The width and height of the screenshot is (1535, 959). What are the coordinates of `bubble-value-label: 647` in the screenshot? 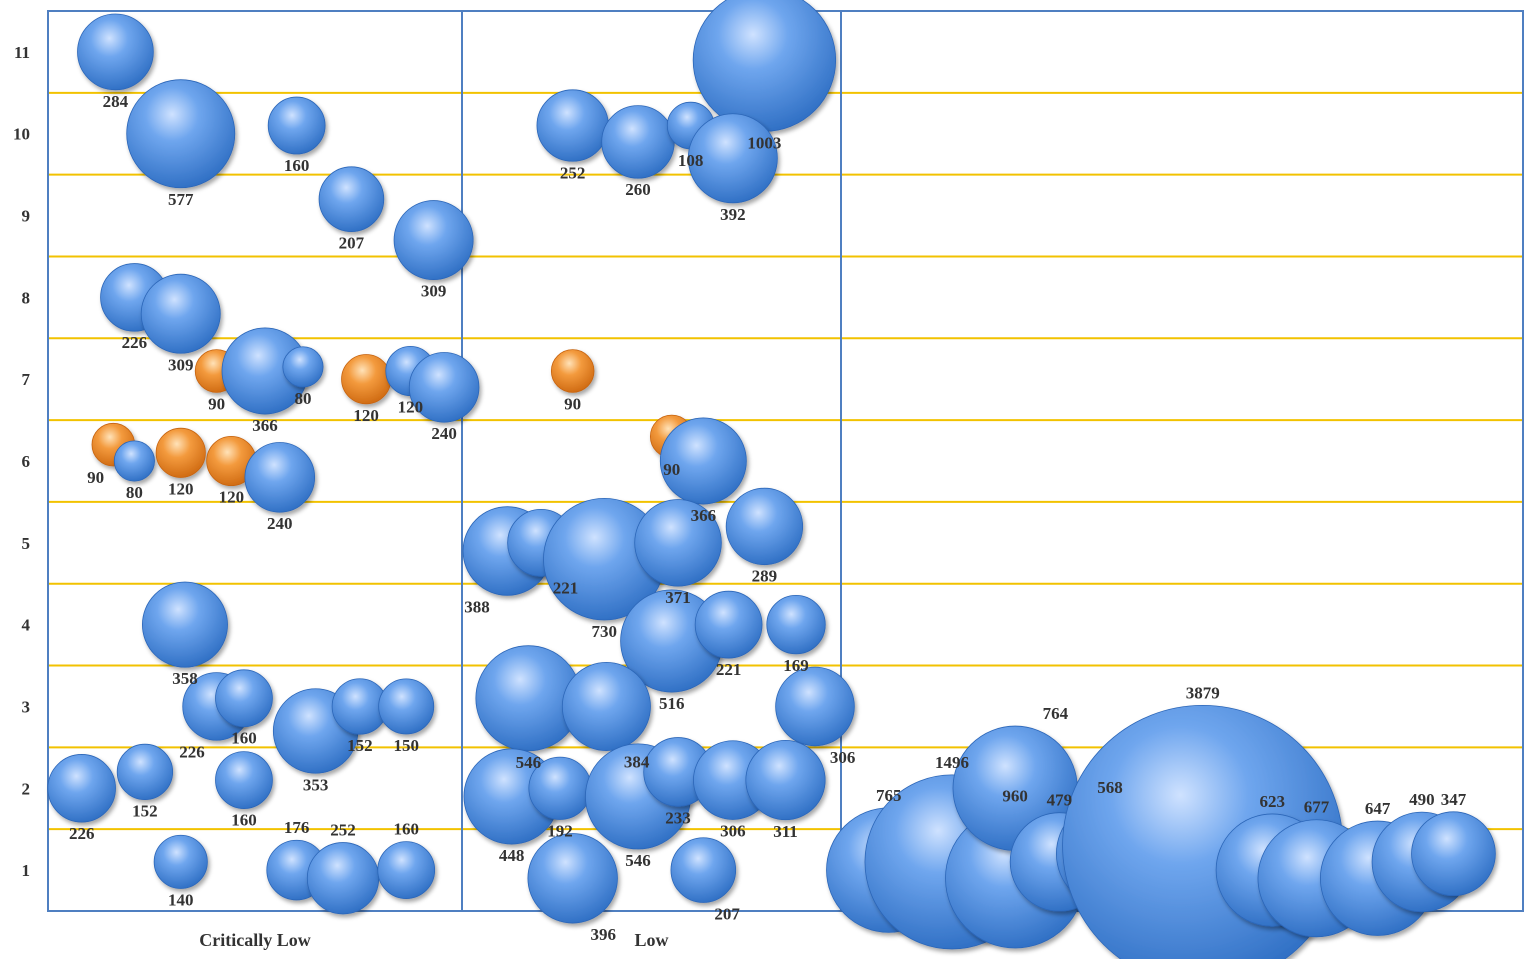 It's located at (1378, 808).